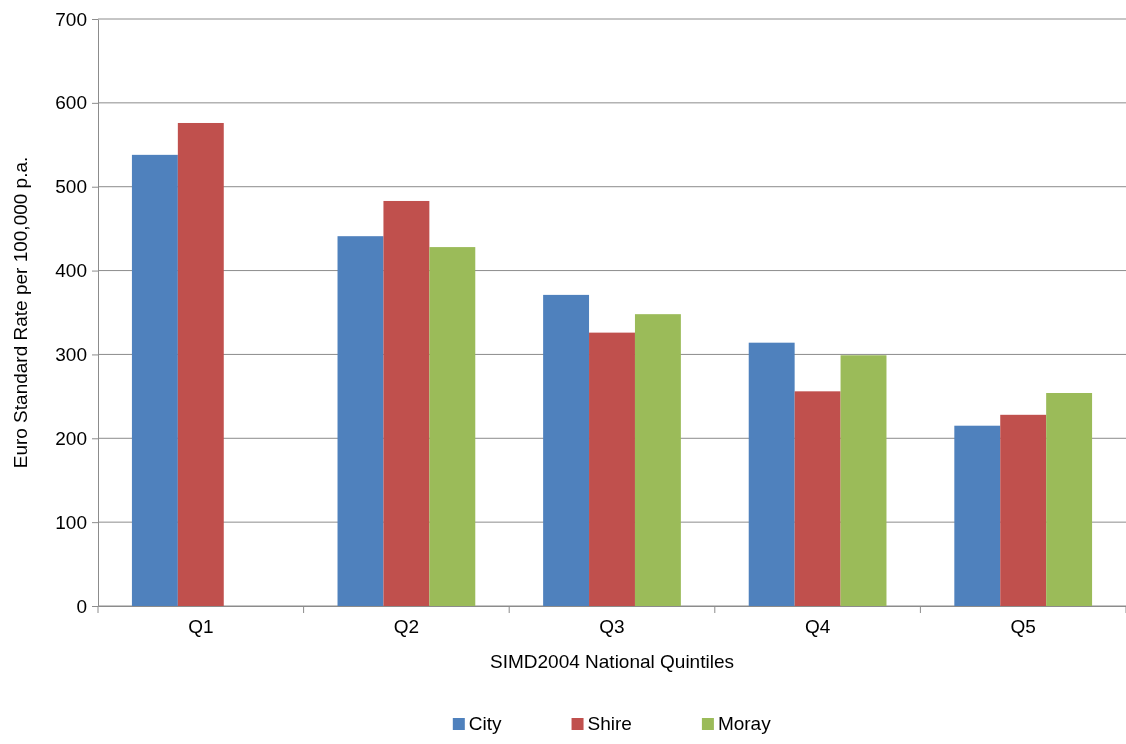 The height and width of the screenshot is (744, 1126). Describe the element at coordinates (20, 312) in the screenshot. I see `y-axis-title: Euro Standard Rate per 100,000 p.a.` at that location.